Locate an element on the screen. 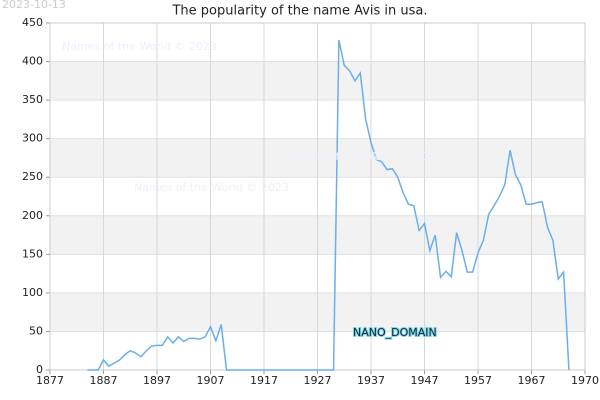  x-tick-label: 1967 is located at coordinates (532, 380).